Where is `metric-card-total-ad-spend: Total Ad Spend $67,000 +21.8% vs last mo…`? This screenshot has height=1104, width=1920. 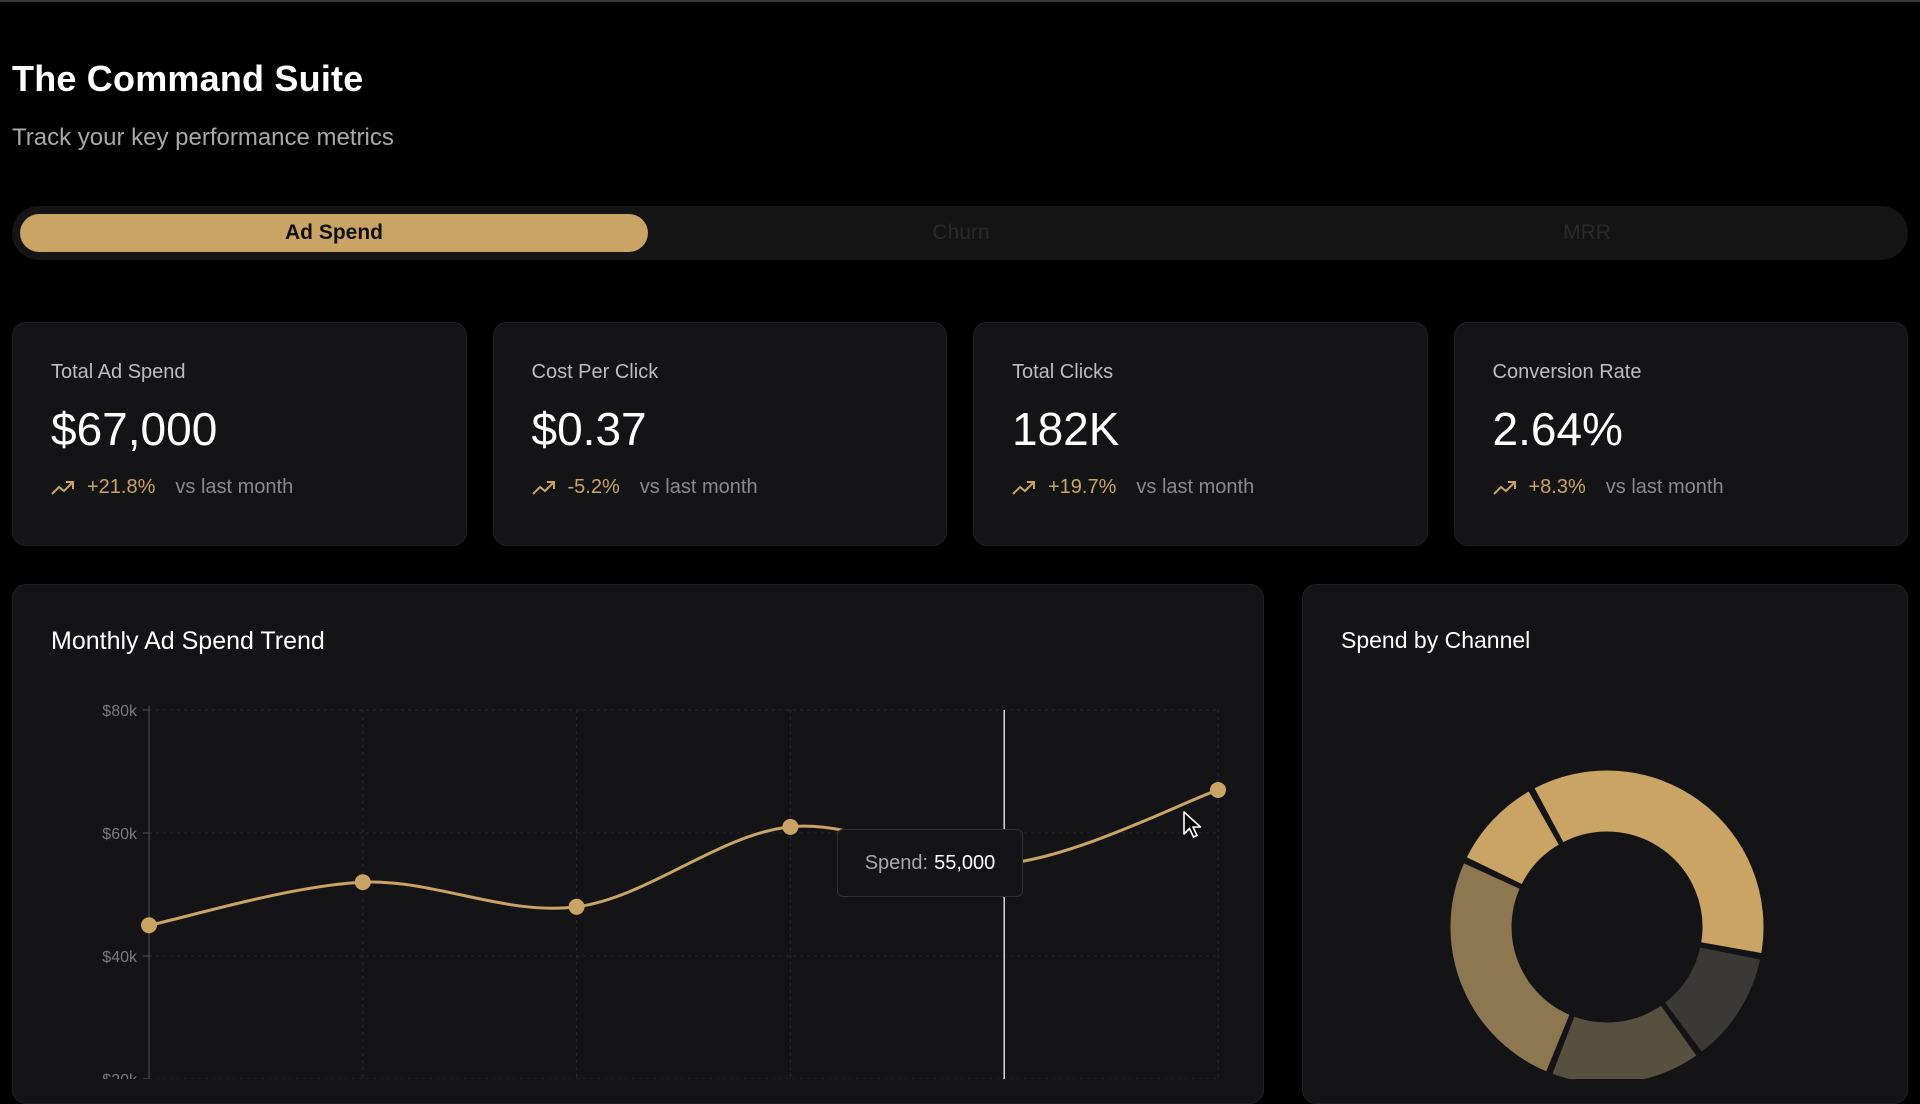
metric-card-total-ad-spend: Total Ad Spend $67,000 +21.8% vs last mo… is located at coordinates (239, 434).